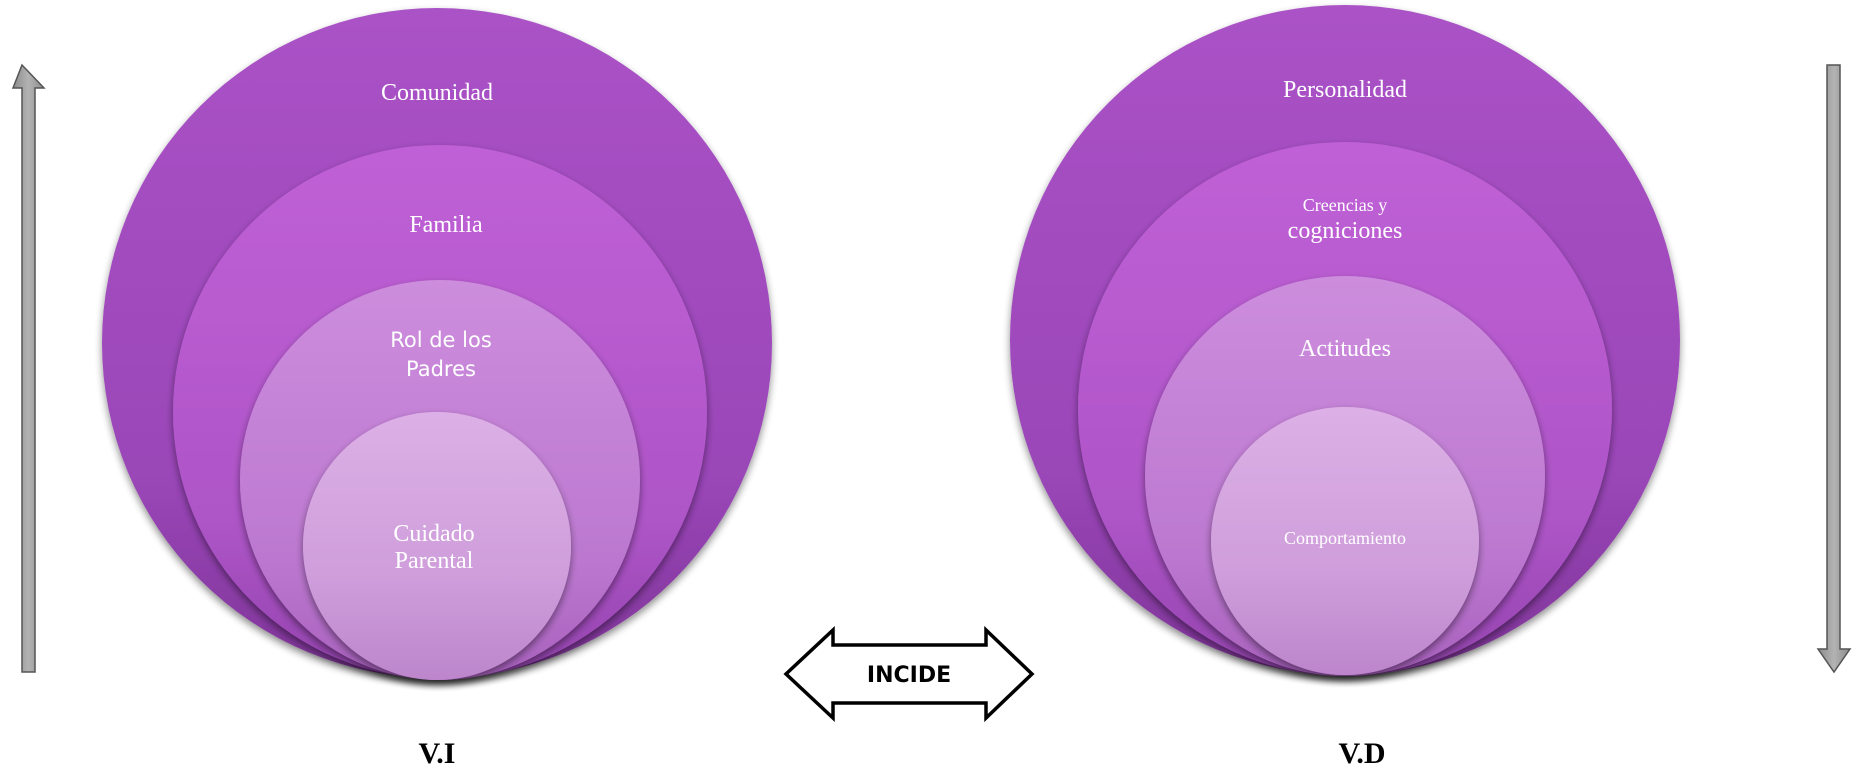 The height and width of the screenshot is (770, 1858). Describe the element at coordinates (1345, 349) in the screenshot. I see `right-ring-third-label: Actitudes` at that location.